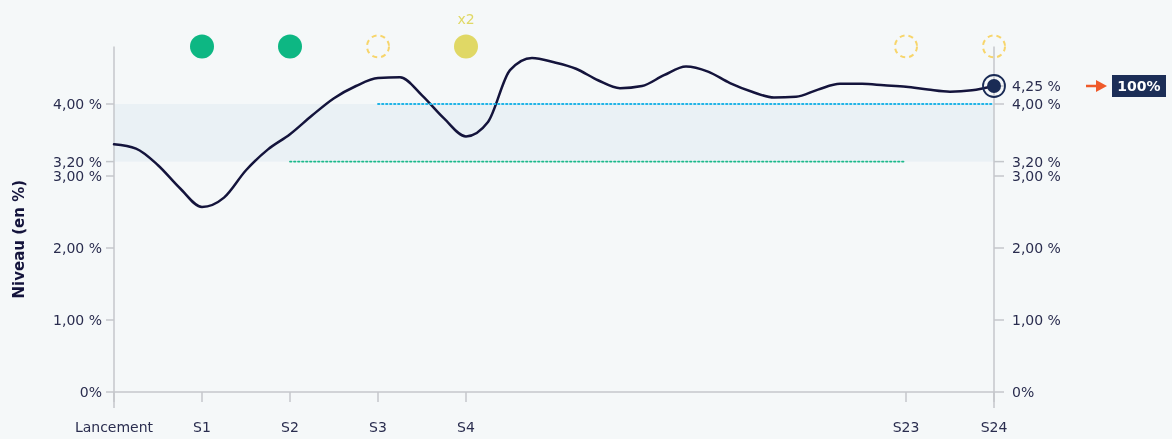 This screenshot has height=439, width=1172. Describe the element at coordinates (1036, 319) in the screenshot. I see `y2-tick-label: 1,00 %` at that location.